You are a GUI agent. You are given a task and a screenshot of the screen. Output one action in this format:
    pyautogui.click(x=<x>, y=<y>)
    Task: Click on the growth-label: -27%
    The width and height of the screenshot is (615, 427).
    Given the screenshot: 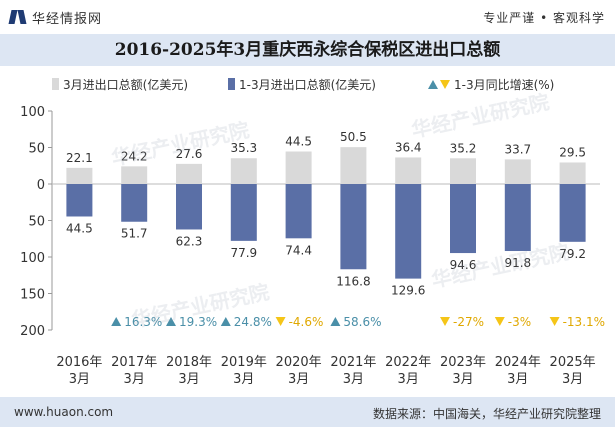 What is the action you would take?
    pyautogui.click(x=468, y=322)
    